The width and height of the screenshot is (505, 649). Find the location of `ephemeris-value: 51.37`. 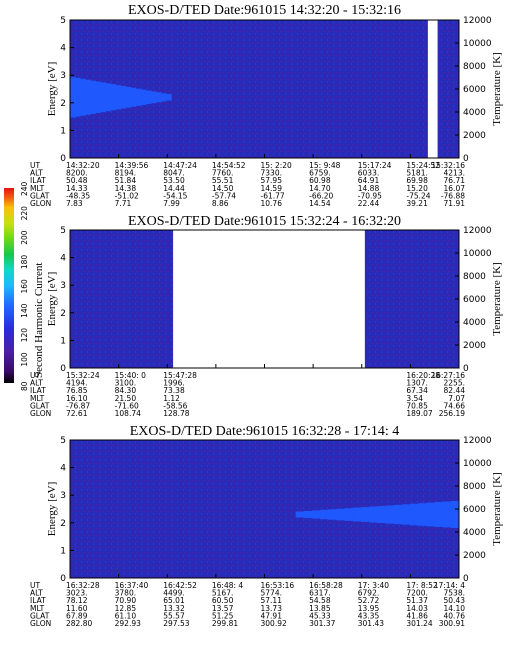

ephemeris-value: 51.37 is located at coordinates (417, 600).